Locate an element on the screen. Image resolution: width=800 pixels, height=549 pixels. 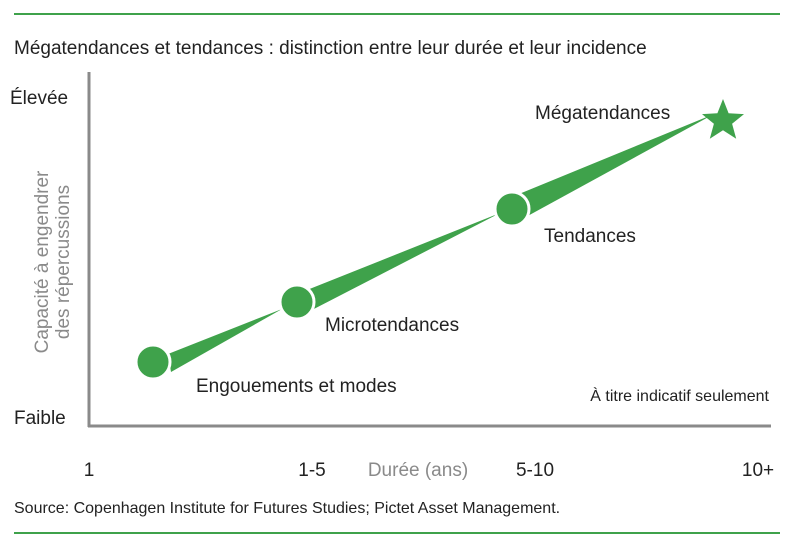
stage-1-circle is located at coordinates (153, 362).